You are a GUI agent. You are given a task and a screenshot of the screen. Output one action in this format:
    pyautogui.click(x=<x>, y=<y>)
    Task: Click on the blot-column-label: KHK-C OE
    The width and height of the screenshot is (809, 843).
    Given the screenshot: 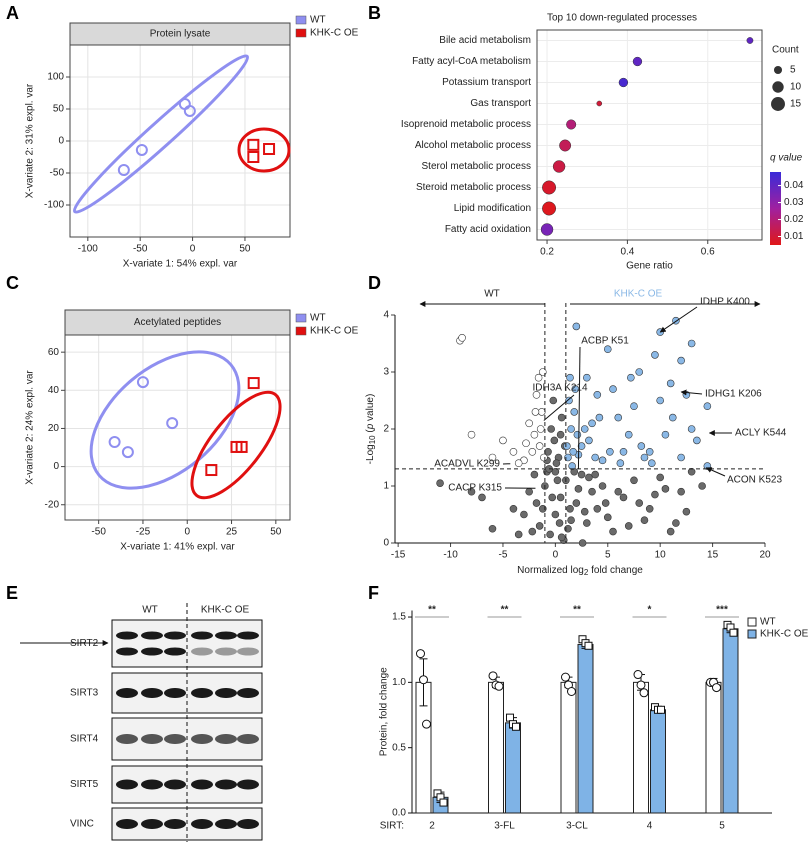 What is the action you would take?
    pyautogui.click(x=225, y=610)
    